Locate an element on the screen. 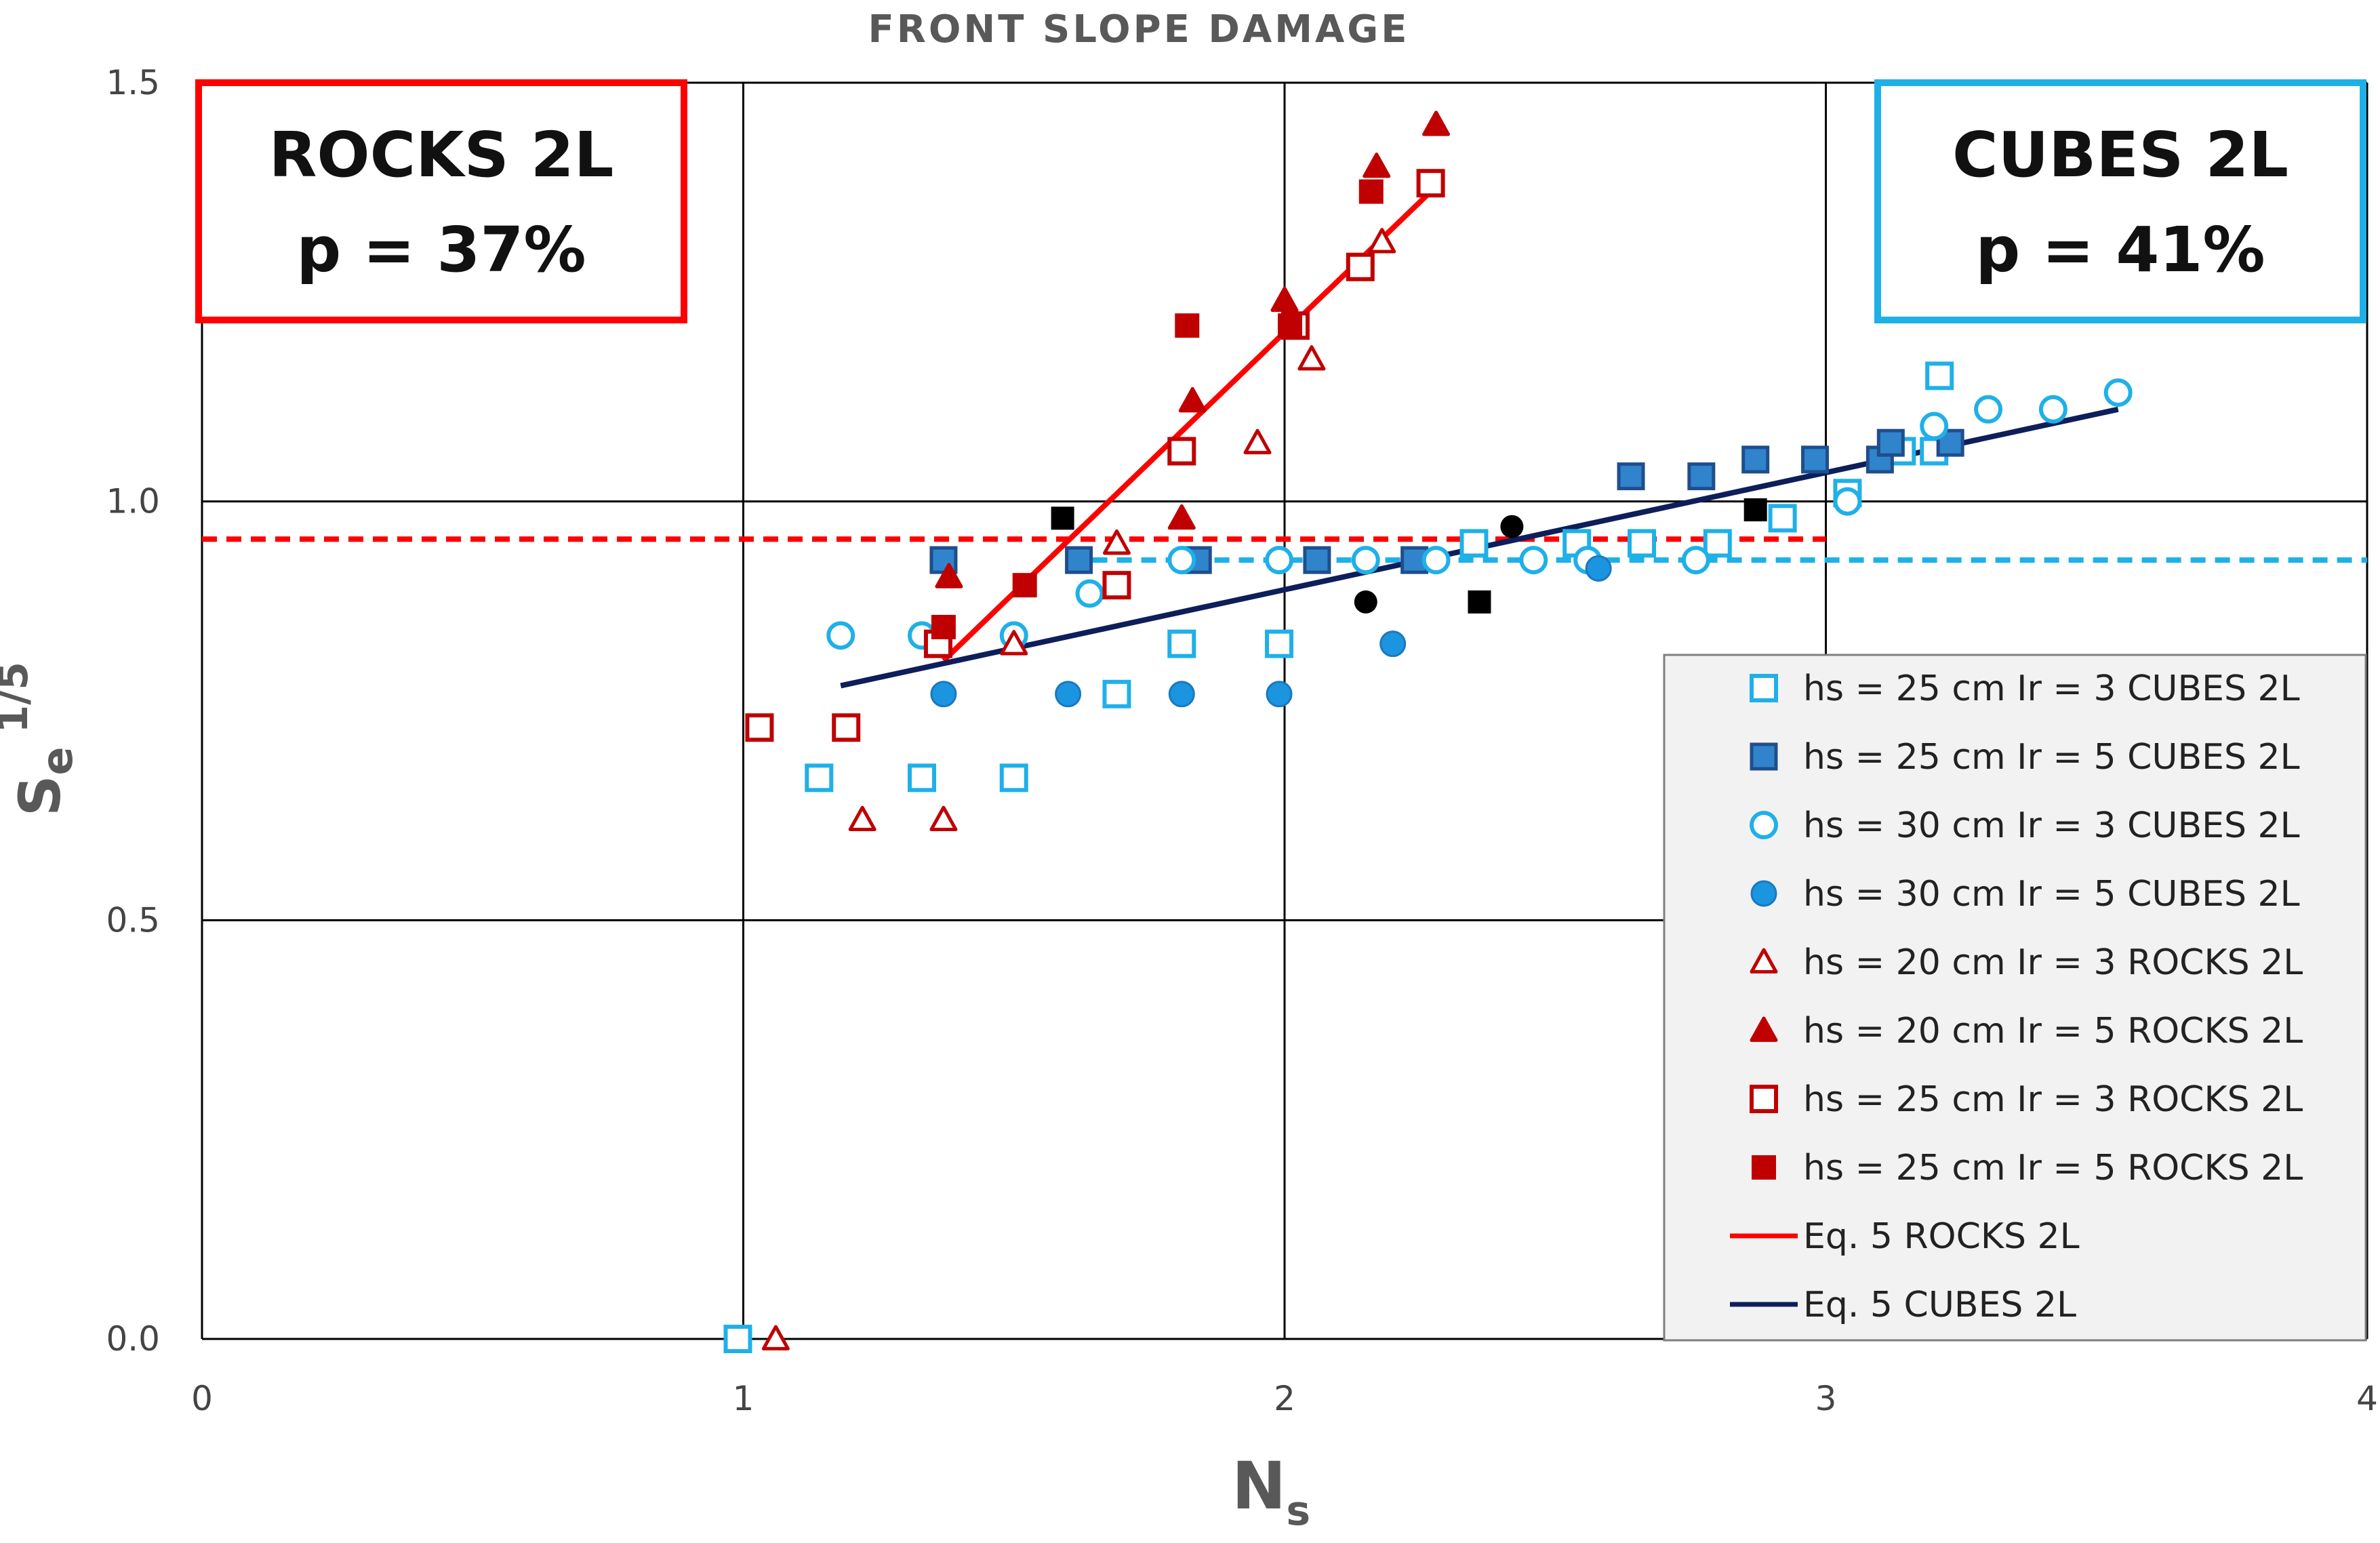 The image size is (2380, 1543). y-tick-label: 0.0 is located at coordinates (133, 1339).